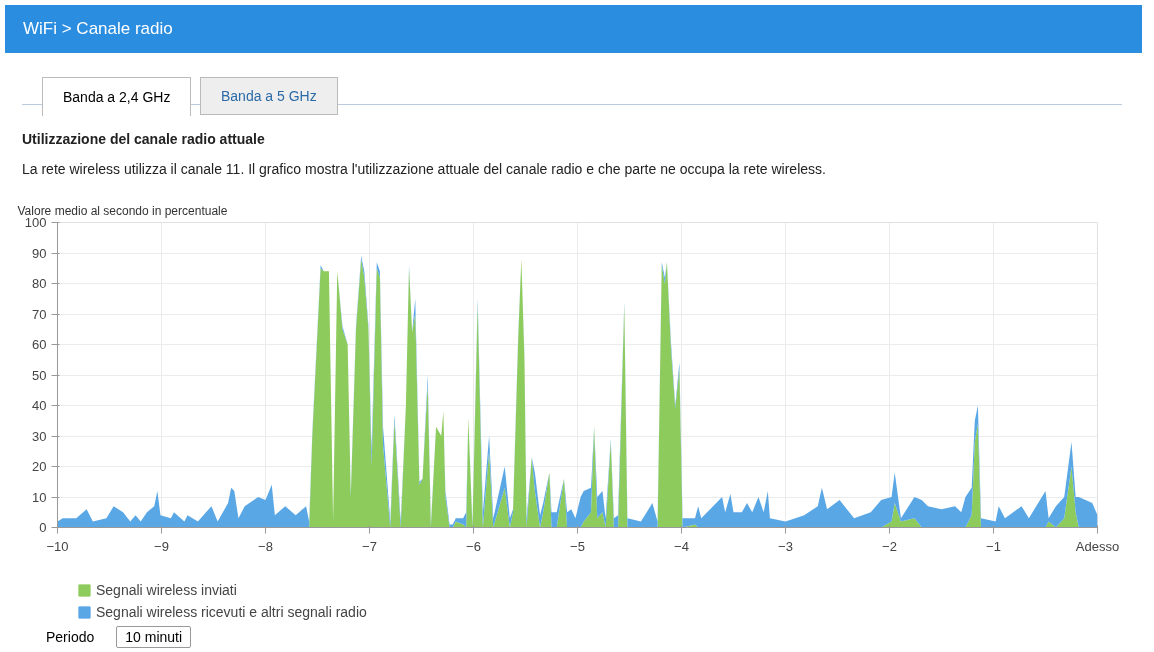 Image resolution: width=1154 pixels, height=652 pixels. I want to click on y-tick-label: 100, so click(35, 222).